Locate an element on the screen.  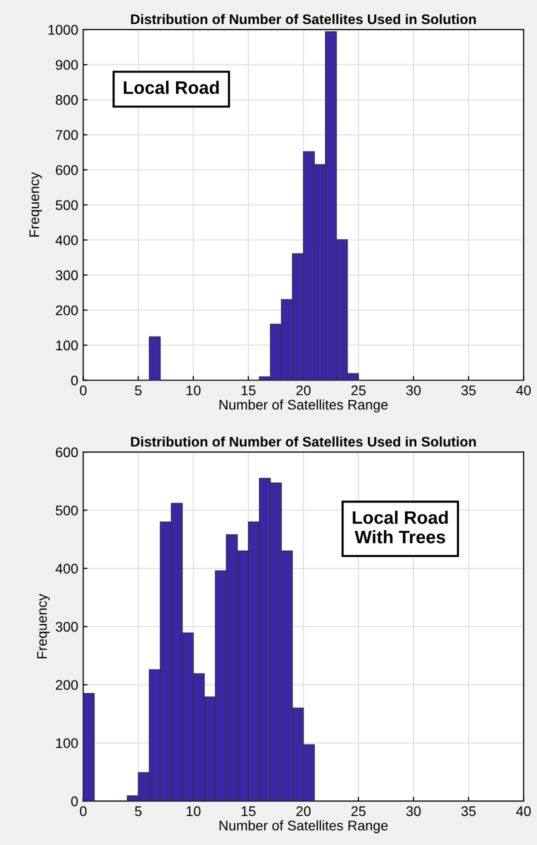
annotation: Local Road is located at coordinates (171, 87).